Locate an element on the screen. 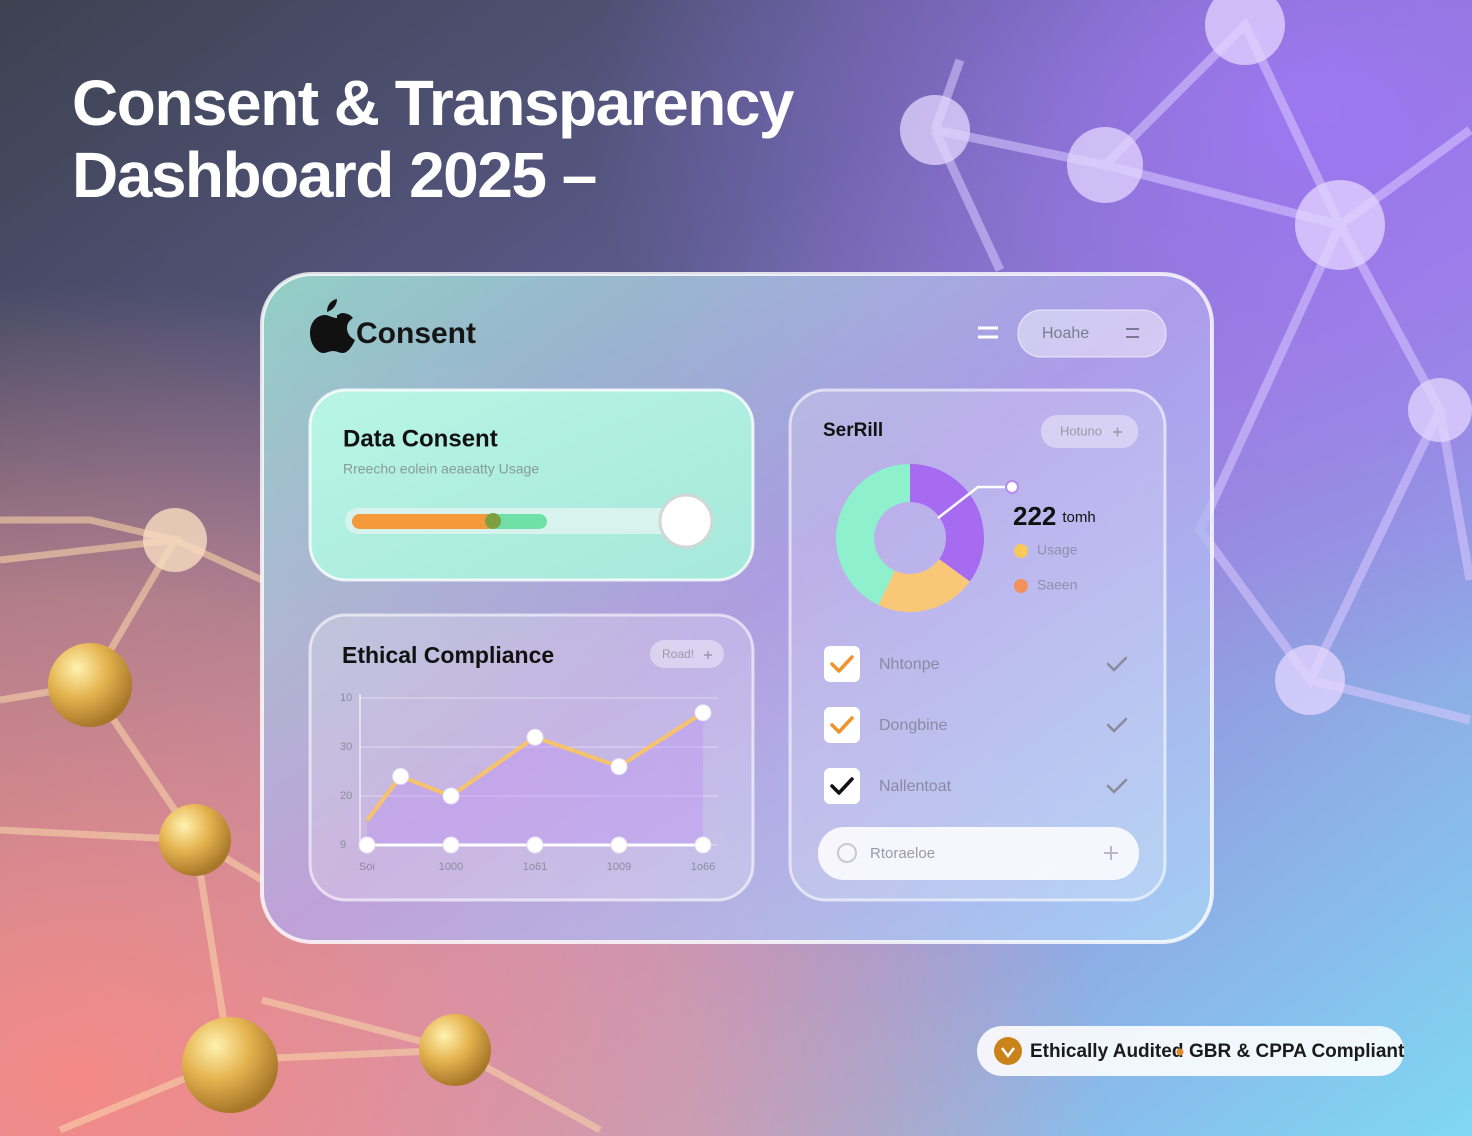 The height and width of the screenshot is (1136, 1472). header-button-label: Hoahe is located at coordinates (1065, 333).